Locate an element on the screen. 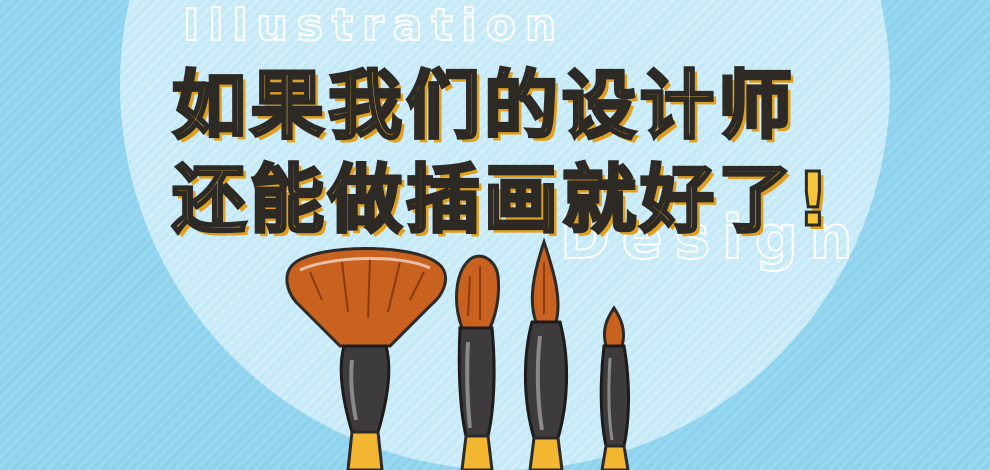 This screenshot has width=990, height=470. flat-brush-icon is located at coordinates (477, 362).